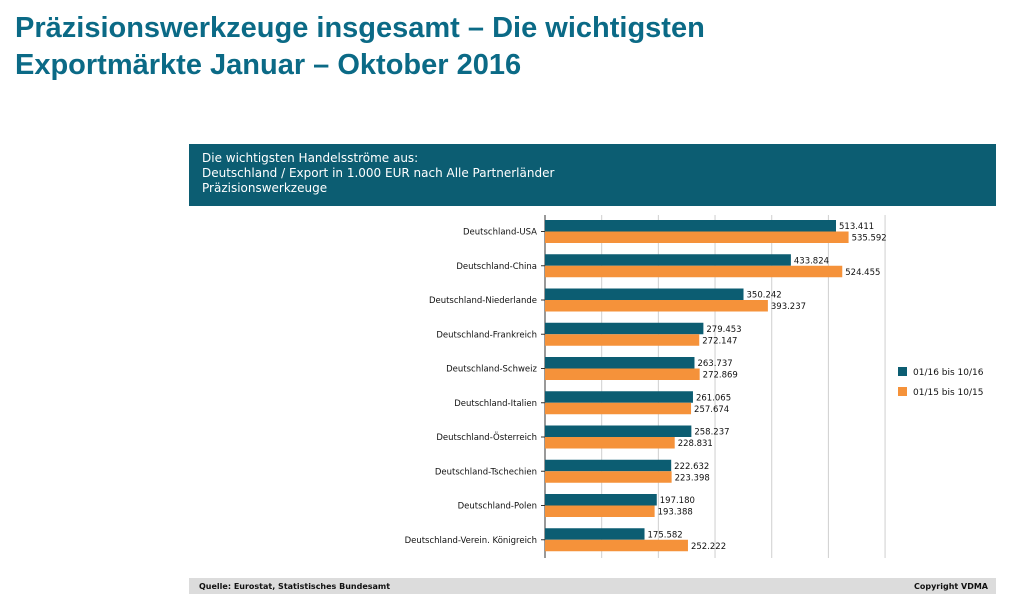 The width and height of the screenshot is (1024, 605). What do you see at coordinates (483, 301) in the screenshot?
I see `category-label: Deutschland-Niederlande` at bounding box center [483, 301].